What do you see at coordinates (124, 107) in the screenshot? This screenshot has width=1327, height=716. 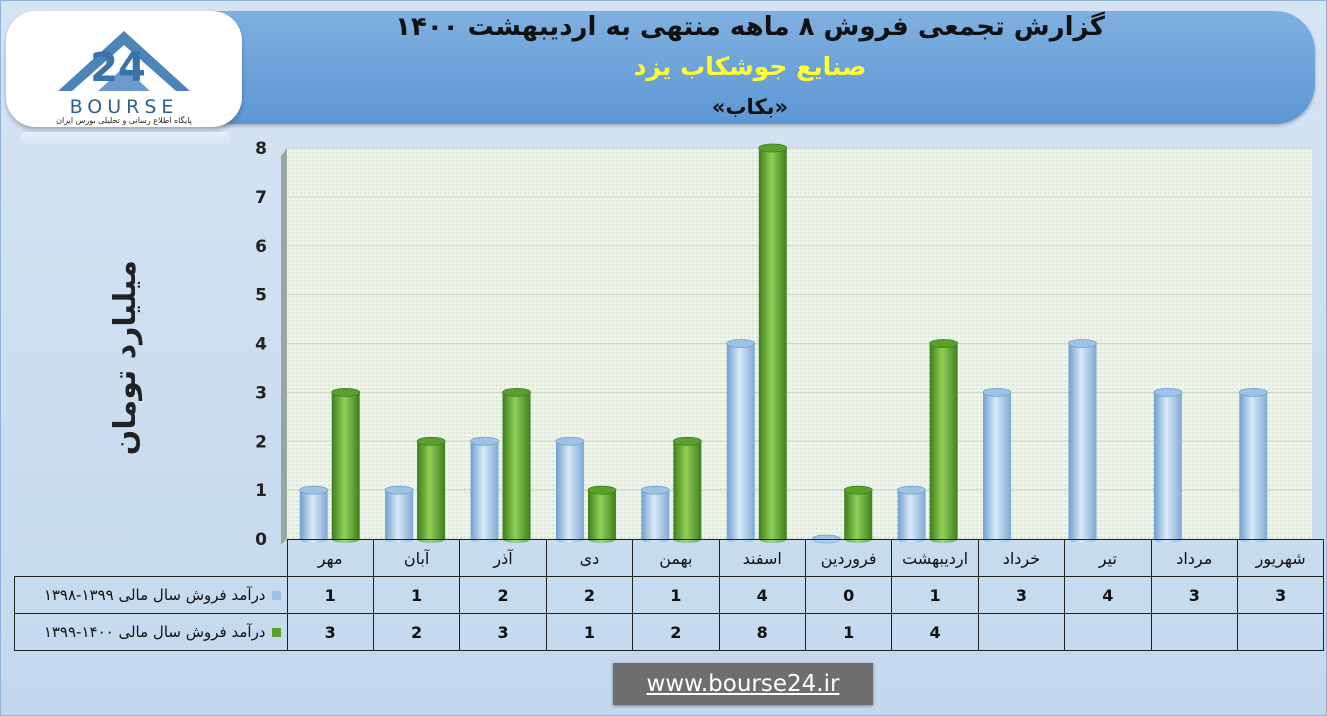 I see `logo-wordmark: BOURSE` at bounding box center [124, 107].